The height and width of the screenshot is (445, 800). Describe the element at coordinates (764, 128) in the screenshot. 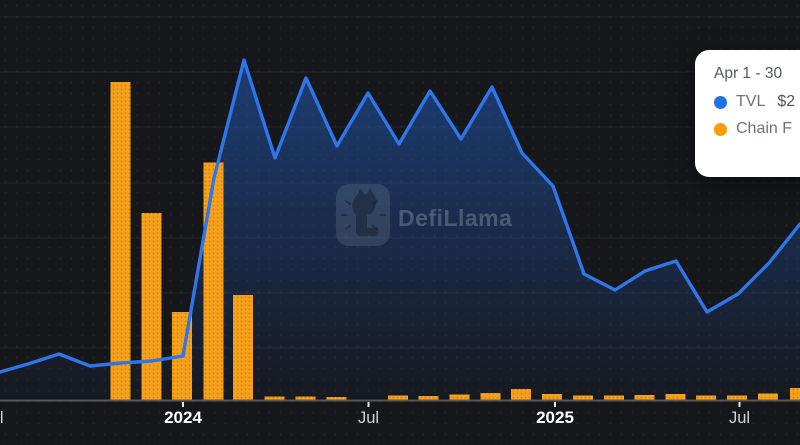

I see `chain-fees-label: Chain F` at that location.